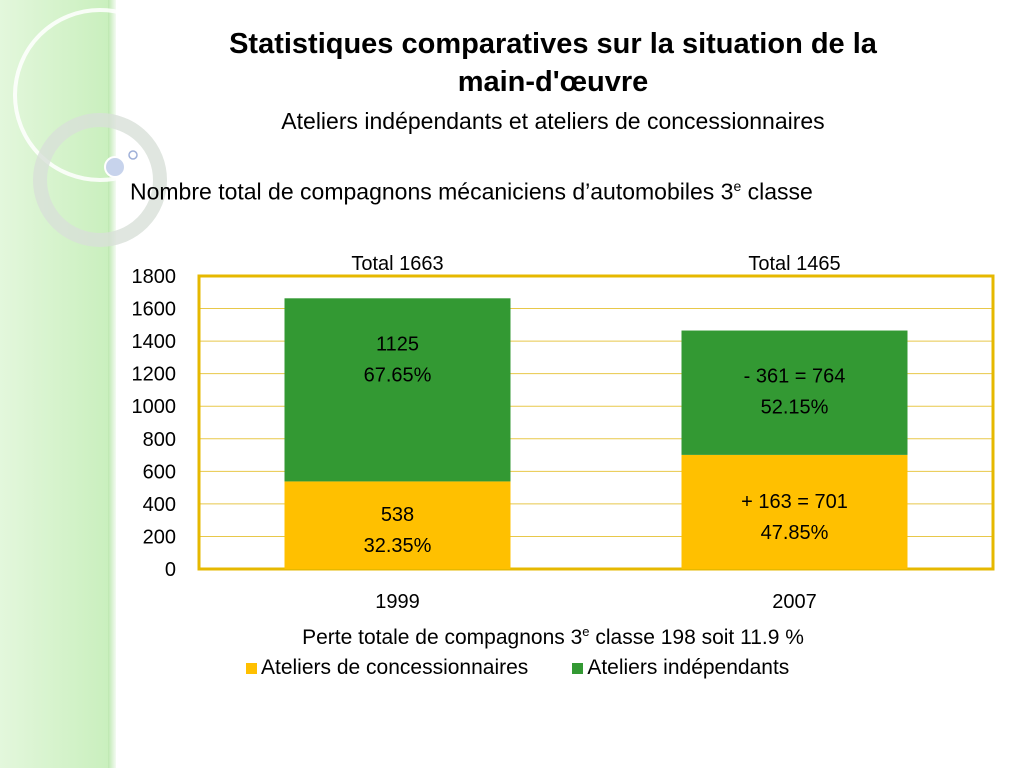 The image size is (1024, 768). I want to click on footer-prefix: Perte totale de compagnons 3, so click(442, 637).